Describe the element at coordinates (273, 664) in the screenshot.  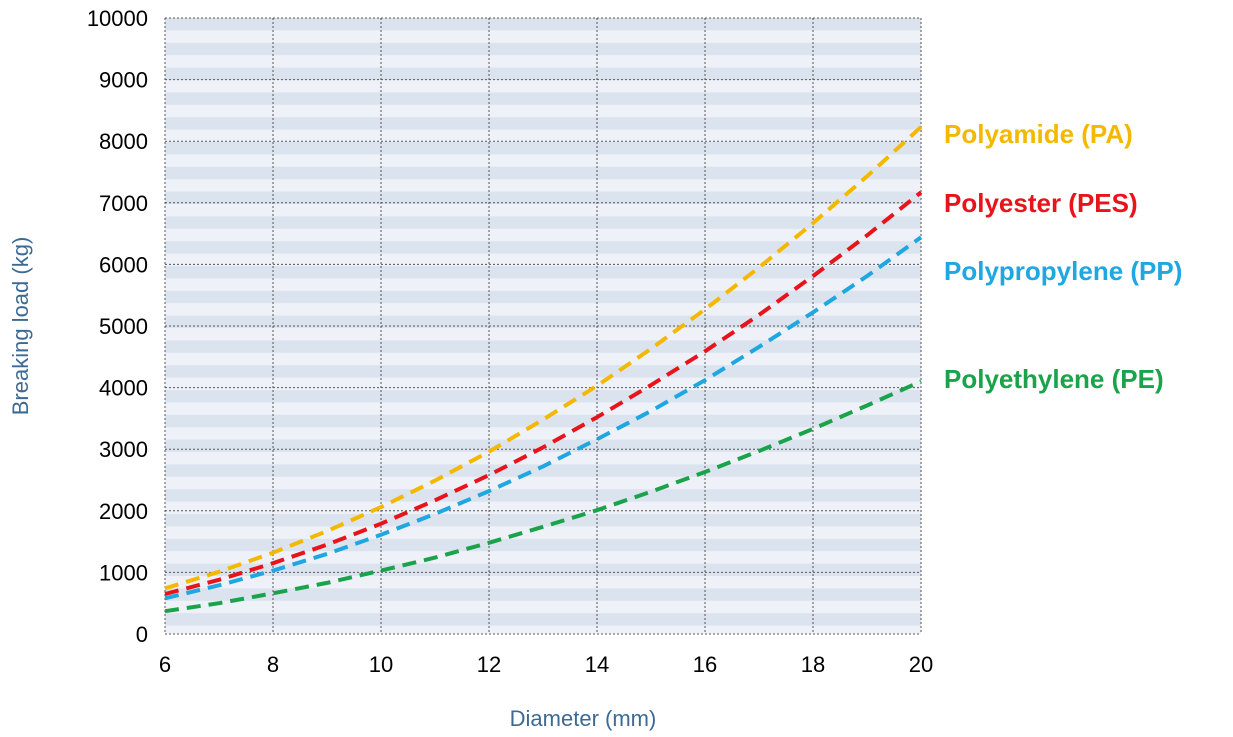
I see `x-tick-label: 8` at that location.